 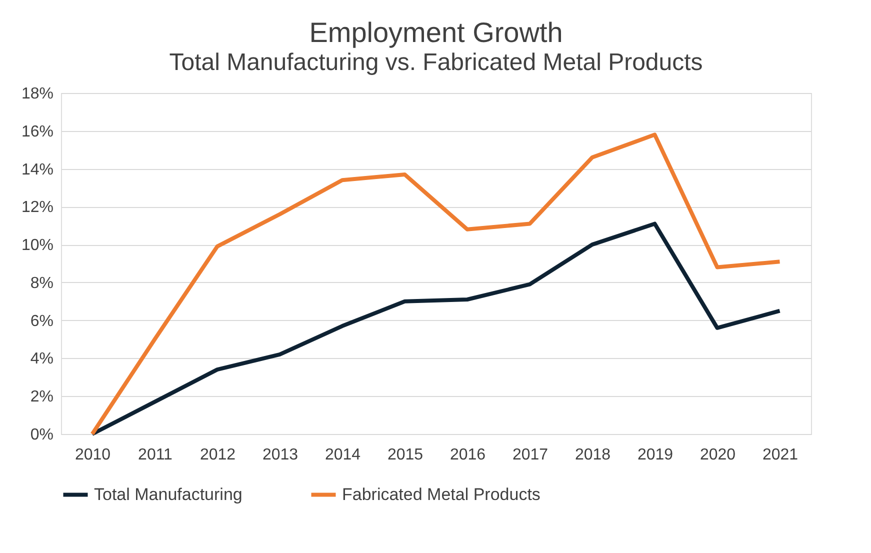 What do you see at coordinates (37, 169) in the screenshot?
I see `y-tick-label: 14%` at bounding box center [37, 169].